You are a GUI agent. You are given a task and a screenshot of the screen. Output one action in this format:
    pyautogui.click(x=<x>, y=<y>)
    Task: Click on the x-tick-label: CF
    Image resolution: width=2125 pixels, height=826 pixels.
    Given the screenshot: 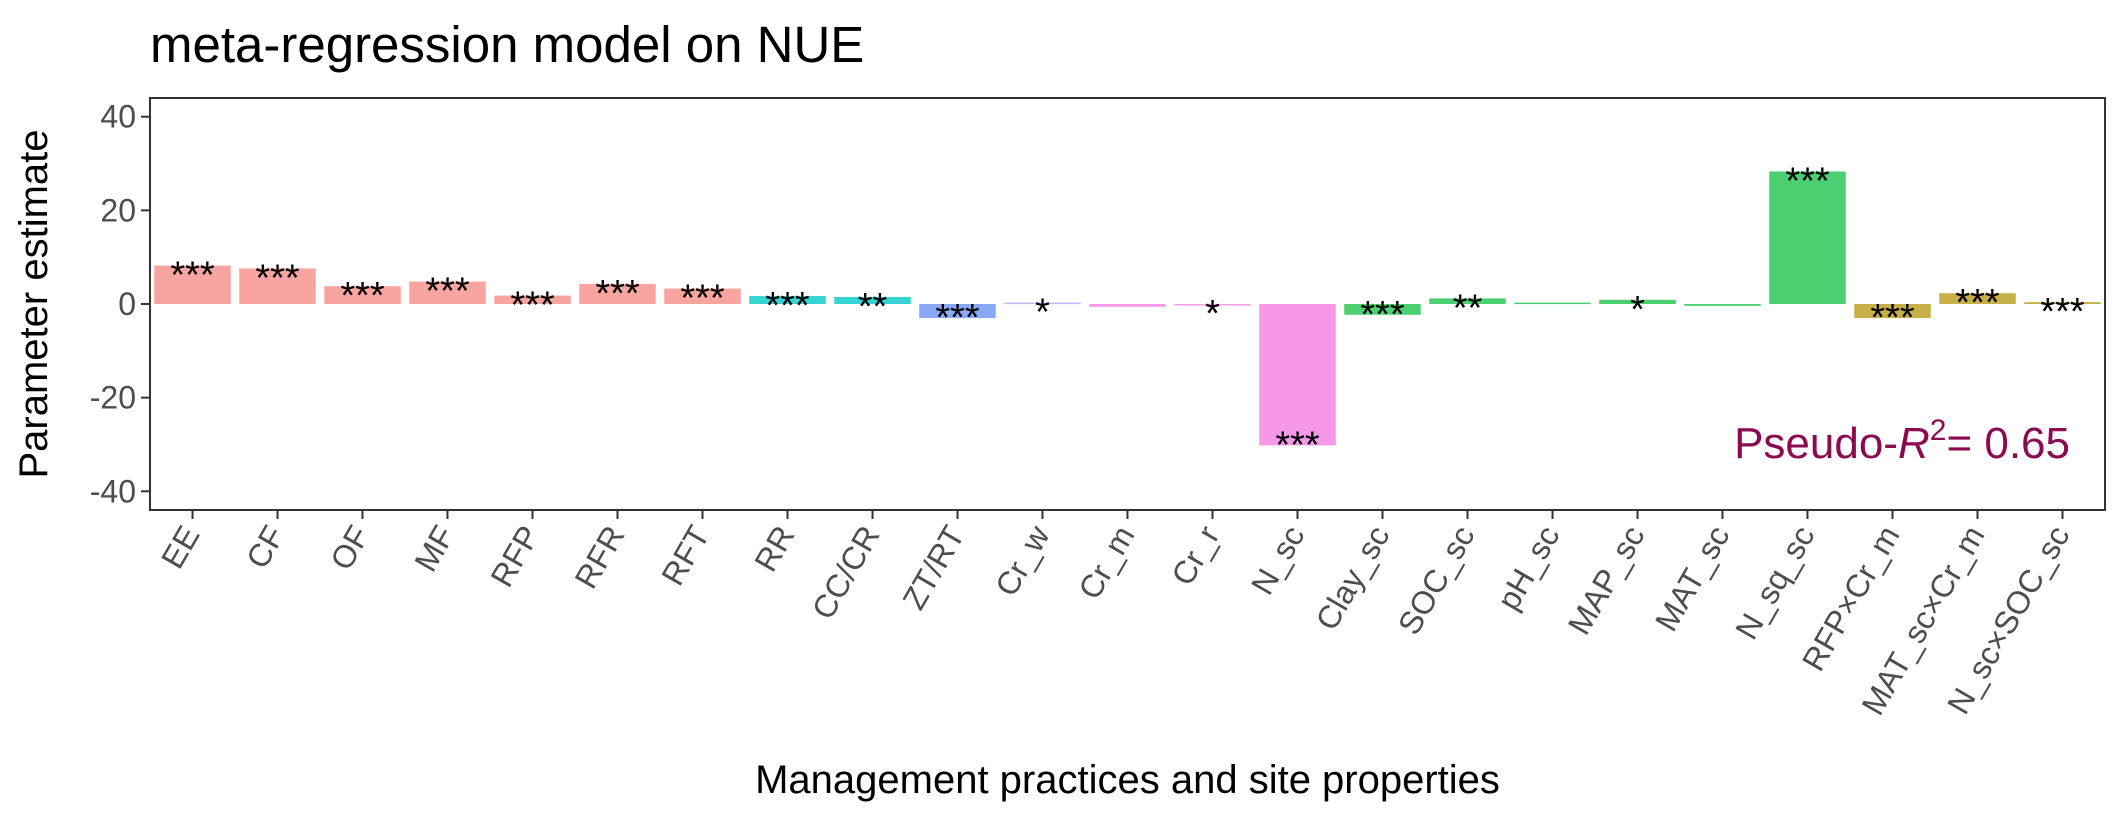 What is the action you would take?
    pyautogui.click(x=265, y=547)
    